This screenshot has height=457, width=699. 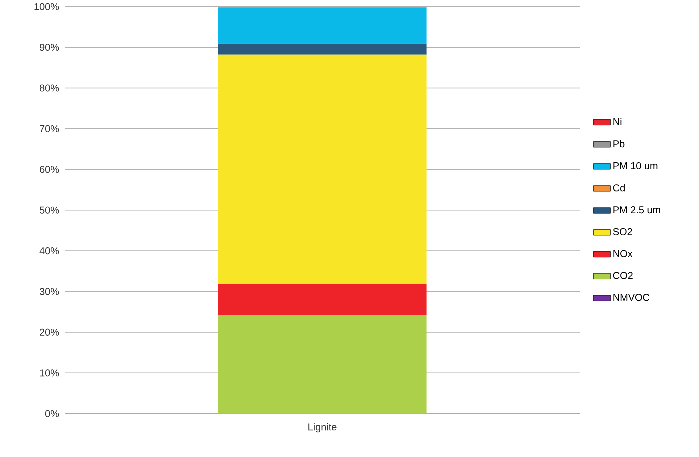 I want to click on y-tick-label: 80%, so click(x=50, y=88).